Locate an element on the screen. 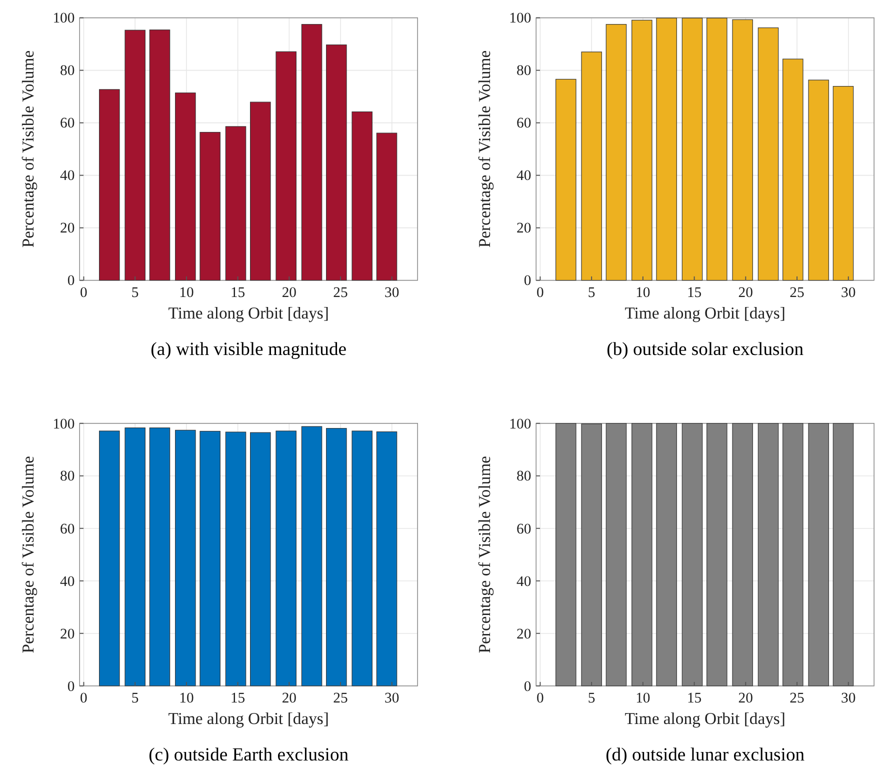 The image size is (890, 784). text: (a) with visible magnitude is located at coordinates (248, 349).